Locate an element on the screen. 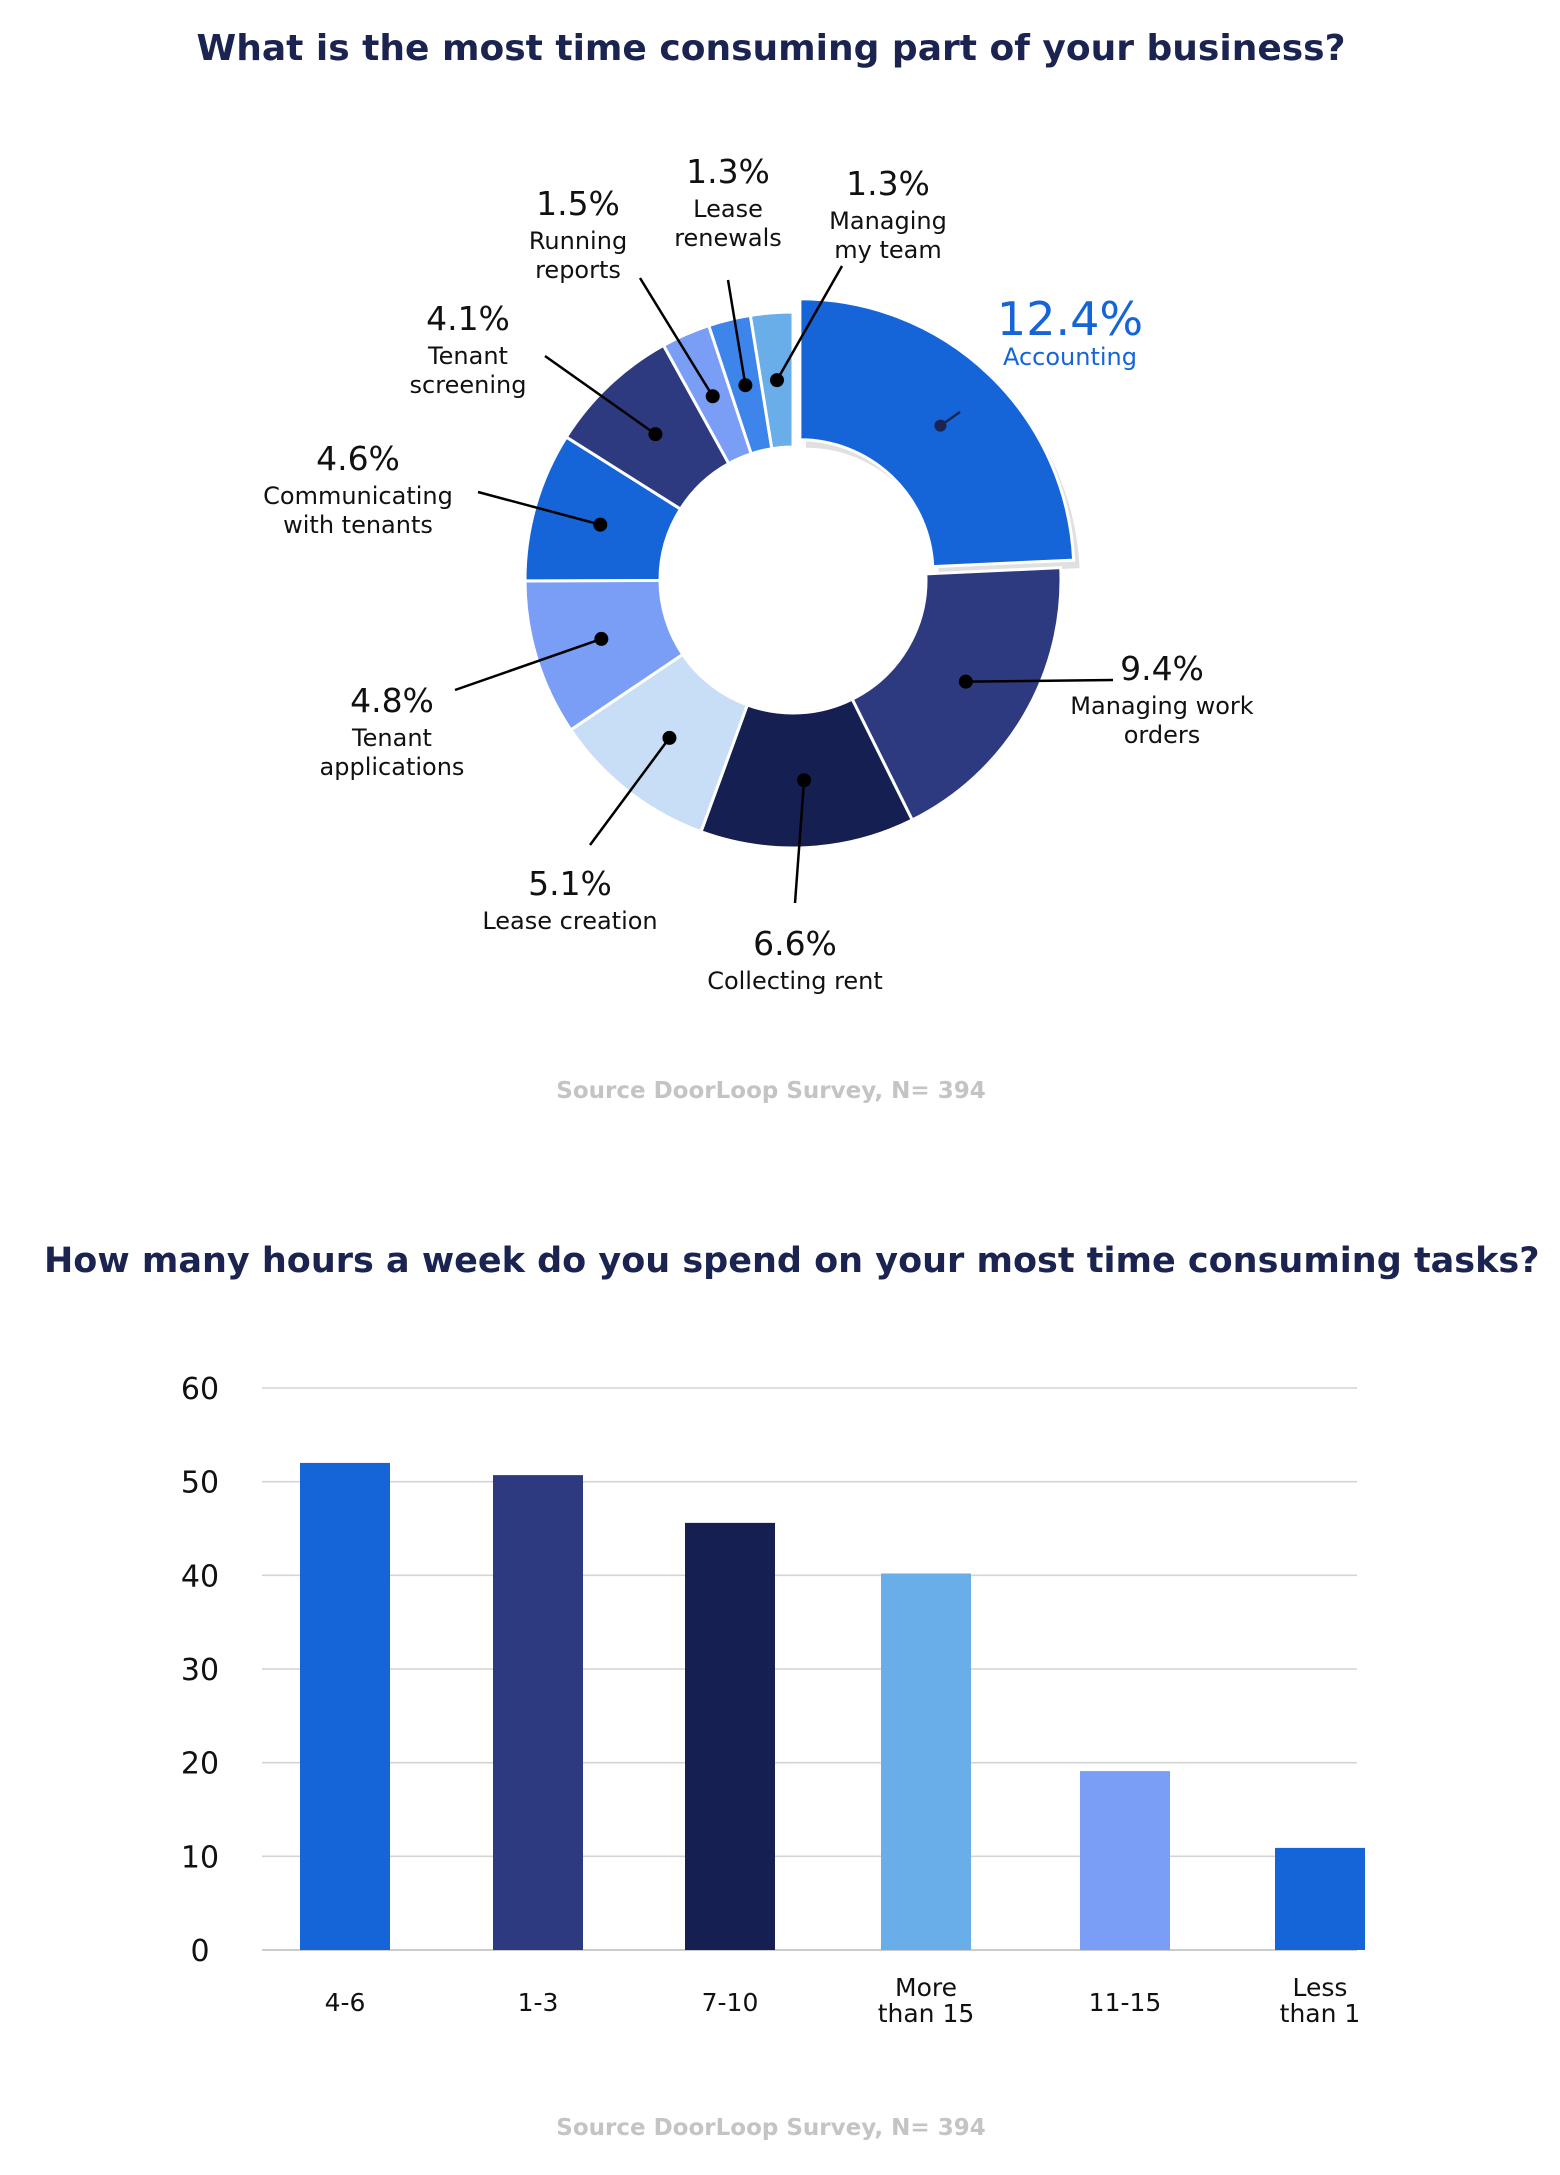 Image resolution: width=1560 pixels, height=2175 pixels. bar-chart-y-axis: 0 10 20 30 40 50 60 is located at coordinates (200, 1670).